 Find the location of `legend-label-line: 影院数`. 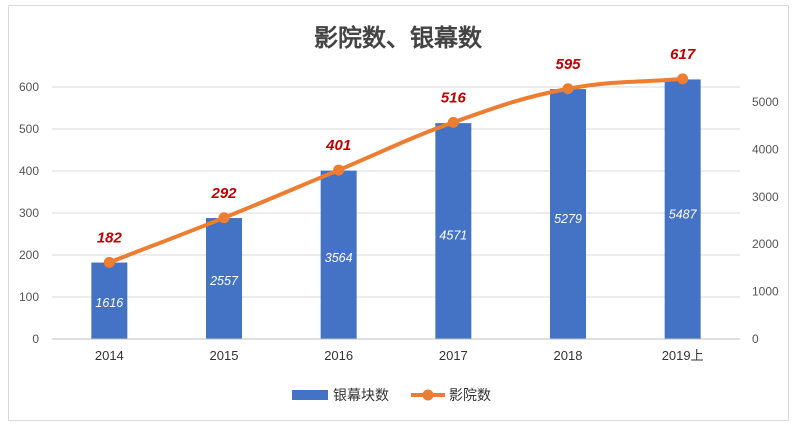

legend-label-line: 影院数 is located at coordinates (470, 396).